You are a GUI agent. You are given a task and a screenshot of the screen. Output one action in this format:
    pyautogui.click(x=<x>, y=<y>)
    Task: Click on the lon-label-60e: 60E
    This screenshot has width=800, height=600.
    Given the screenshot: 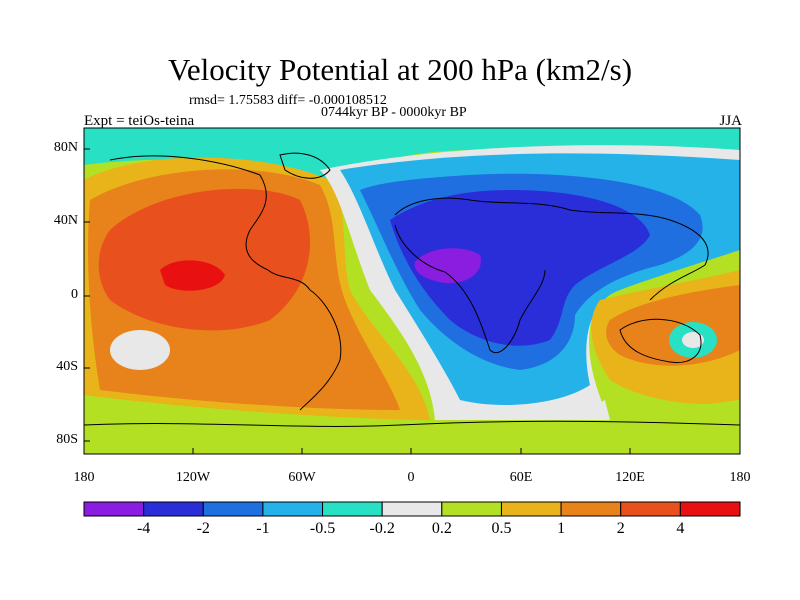 What is the action you would take?
    pyautogui.click(x=521, y=477)
    